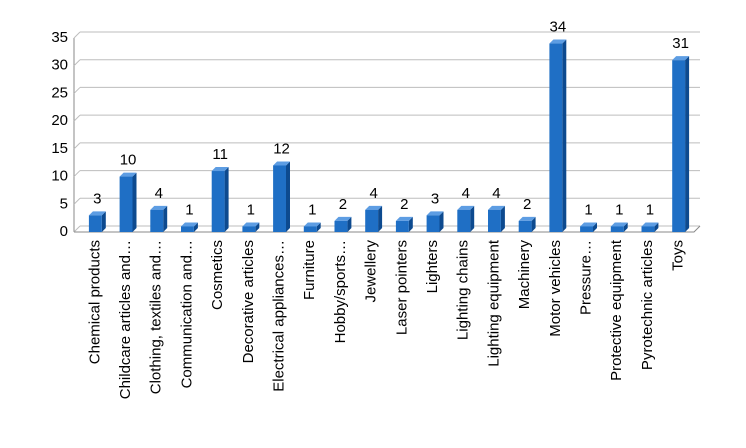 Image resolution: width=746 pixels, height=448 pixels. Describe the element at coordinates (555, 288) in the screenshot. I see `x-tick-label: Motor vehicles` at that location.